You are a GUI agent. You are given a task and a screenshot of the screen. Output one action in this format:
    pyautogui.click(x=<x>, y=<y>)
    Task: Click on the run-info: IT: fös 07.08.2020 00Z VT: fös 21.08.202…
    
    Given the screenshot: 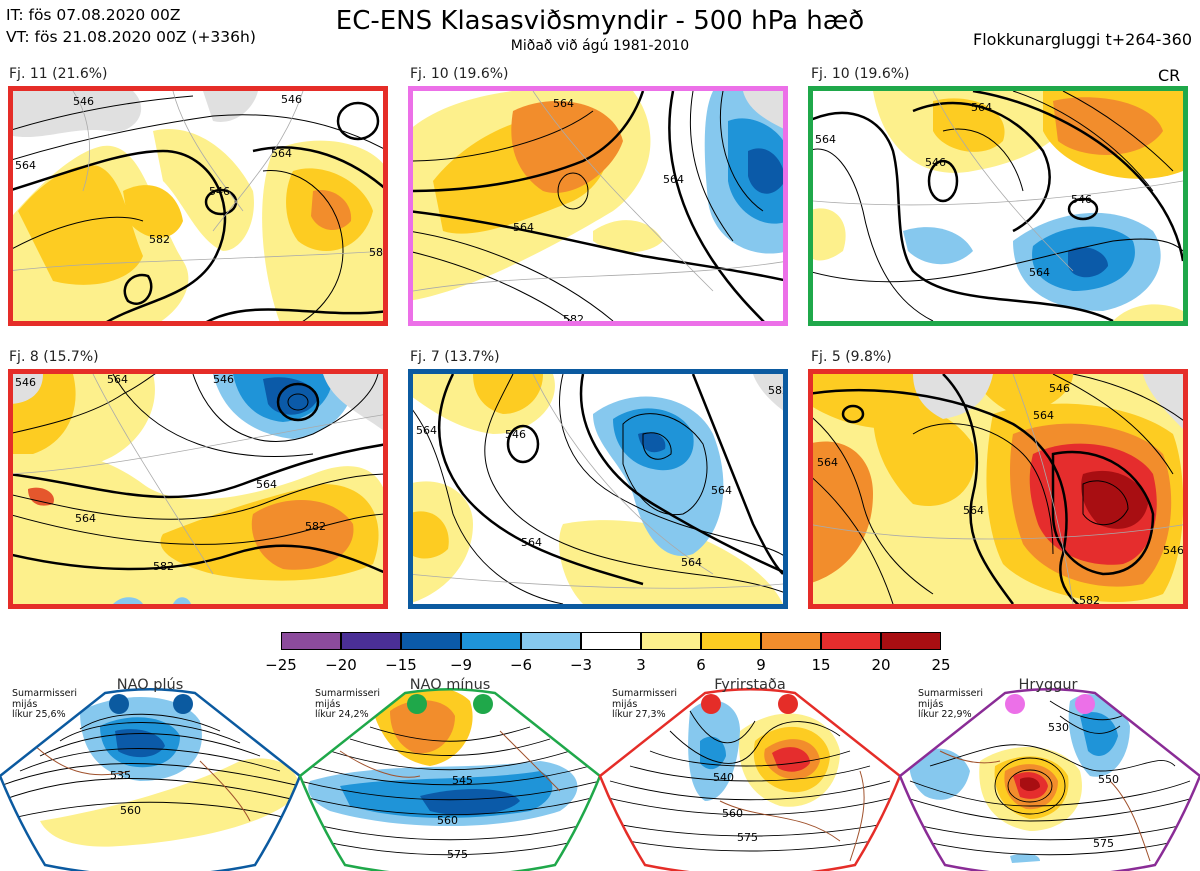 What is the action you would take?
    pyautogui.click(x=131, y=26)
    